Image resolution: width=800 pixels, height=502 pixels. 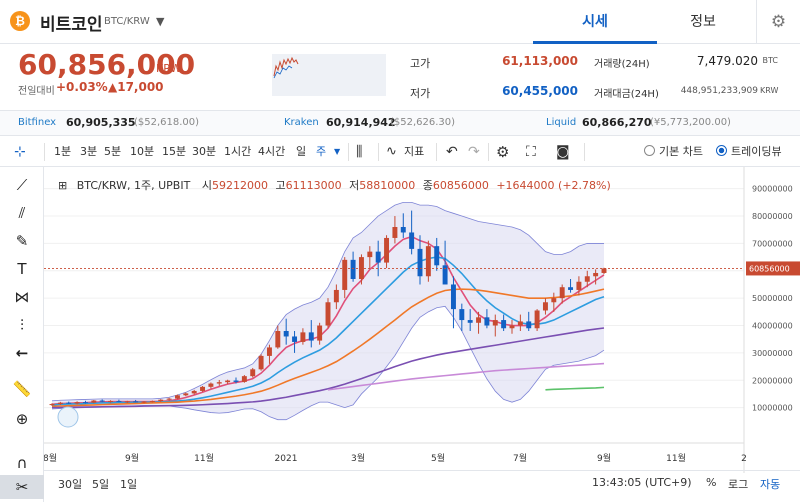 What do you see at coordinates (286, 459) in the screenshot?
I see `x-tick-label: 2021` at bounding box center [286, 459].